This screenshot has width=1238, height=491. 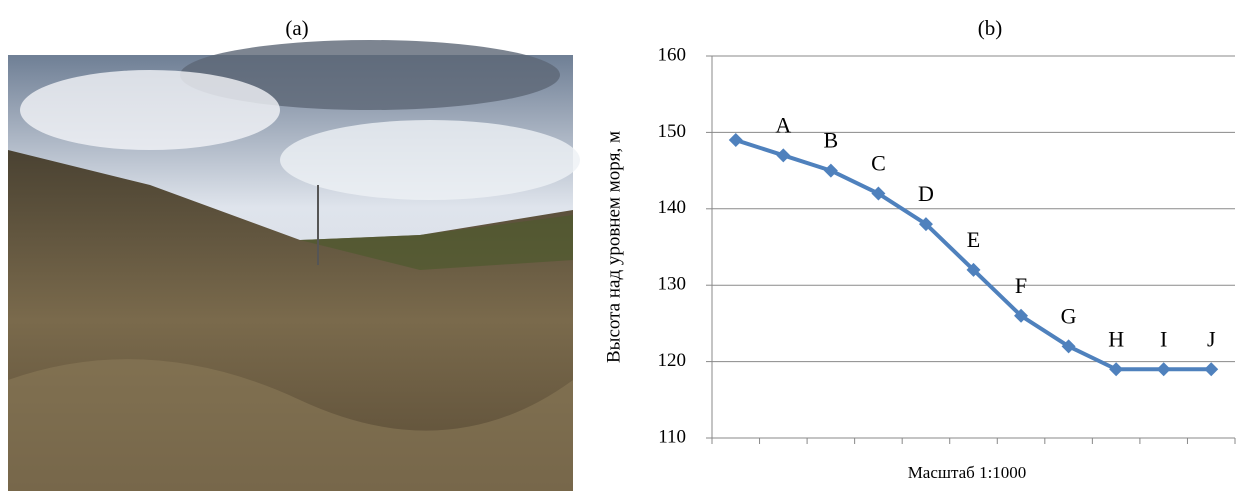 I want to click on point-label: H, so click(x=1116, y=338).